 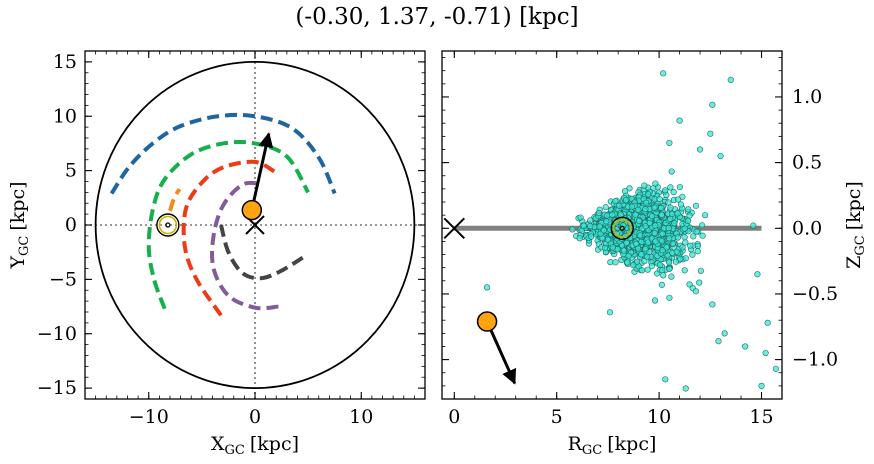 What do you see at coordinates (65, 62) in the screenshot?
I see `left-ytick-label: 15` at bounding box center [65, 62].